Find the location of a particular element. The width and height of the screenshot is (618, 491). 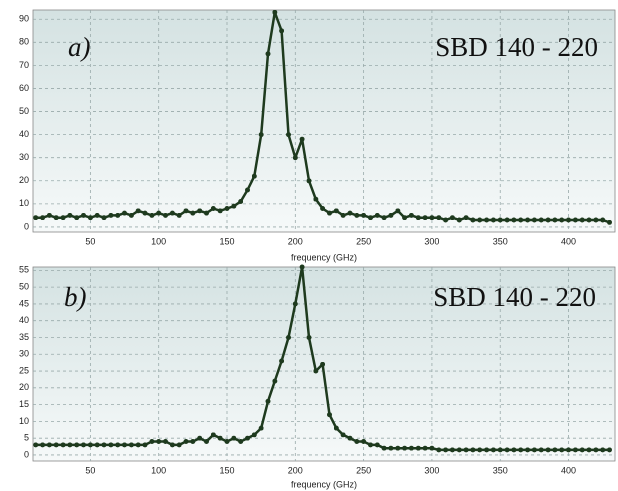

annotation: b) is located at coordinates (75, 297).